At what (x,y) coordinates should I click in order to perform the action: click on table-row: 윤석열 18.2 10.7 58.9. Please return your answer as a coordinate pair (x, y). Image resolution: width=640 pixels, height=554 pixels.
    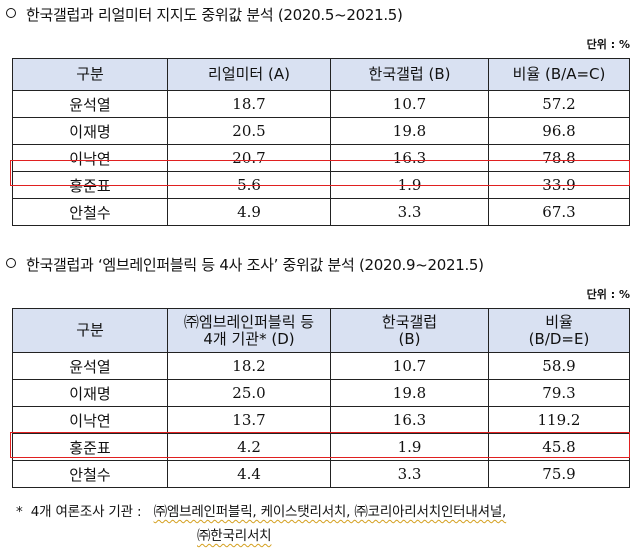
    Looking at the image, I should click on (321, 366).